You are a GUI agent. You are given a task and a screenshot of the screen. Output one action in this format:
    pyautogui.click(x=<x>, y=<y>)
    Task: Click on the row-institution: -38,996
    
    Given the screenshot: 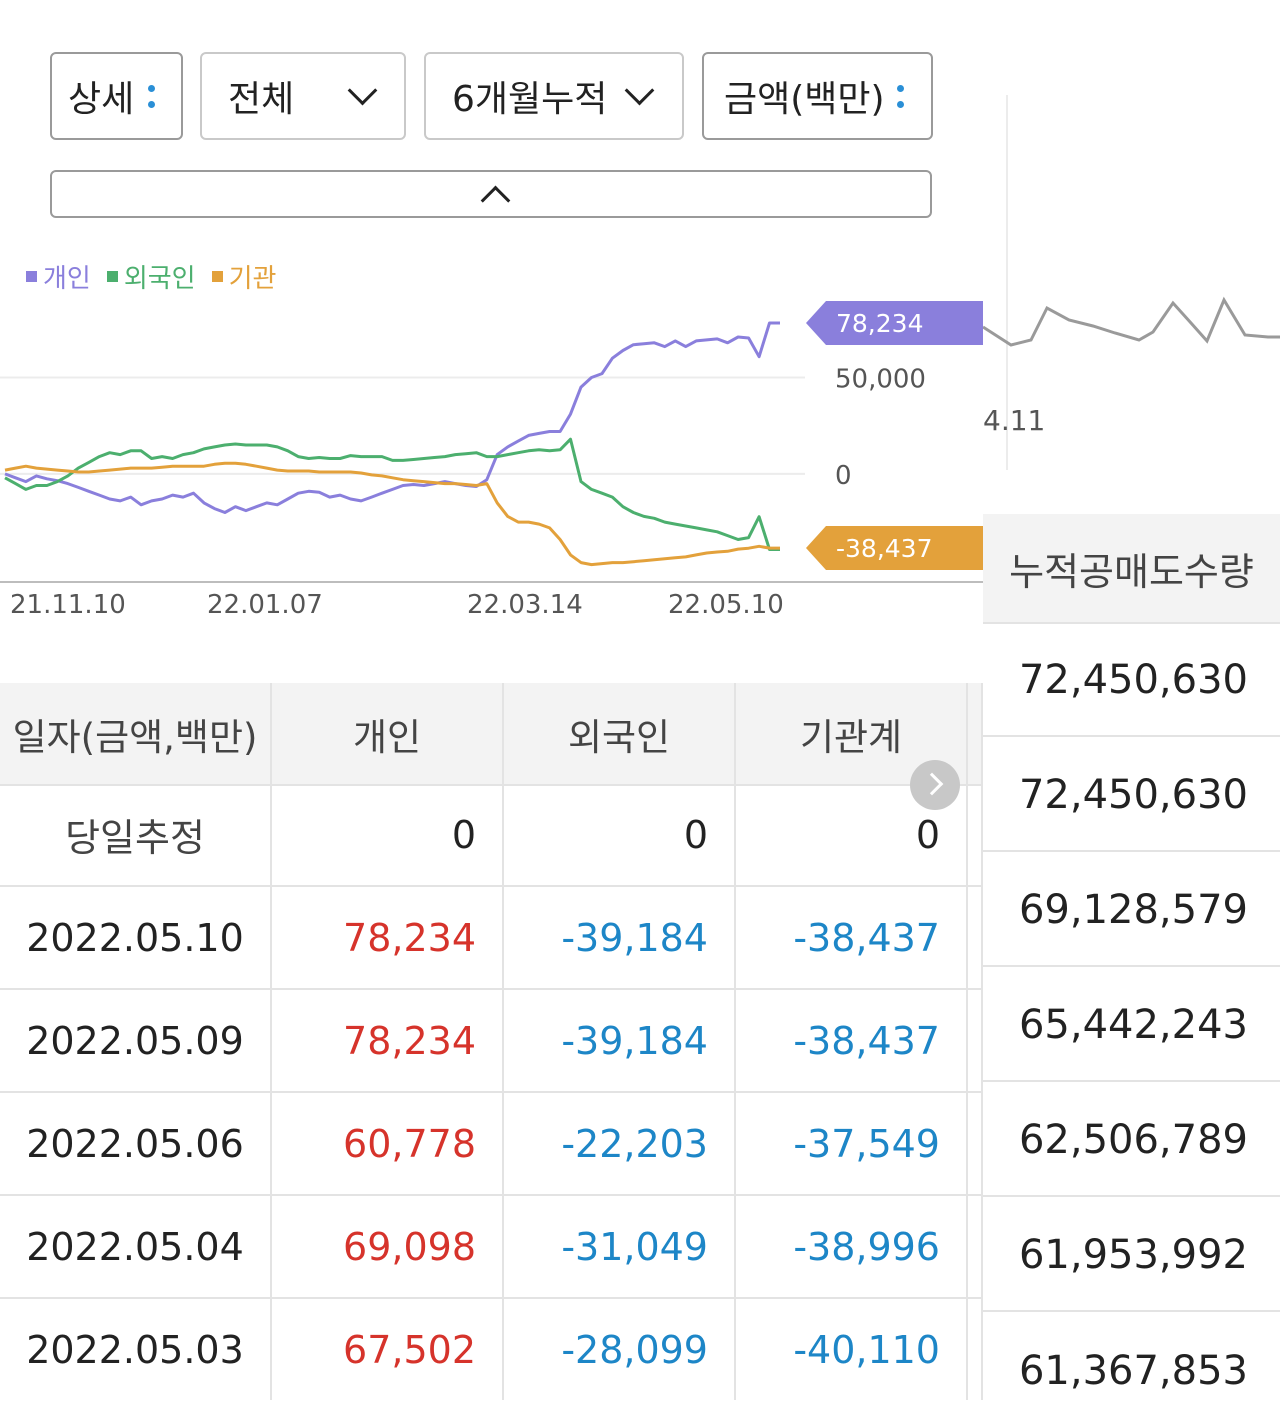 What is the action you would take?
    pyautogui.click(x=852, y=1246)
    